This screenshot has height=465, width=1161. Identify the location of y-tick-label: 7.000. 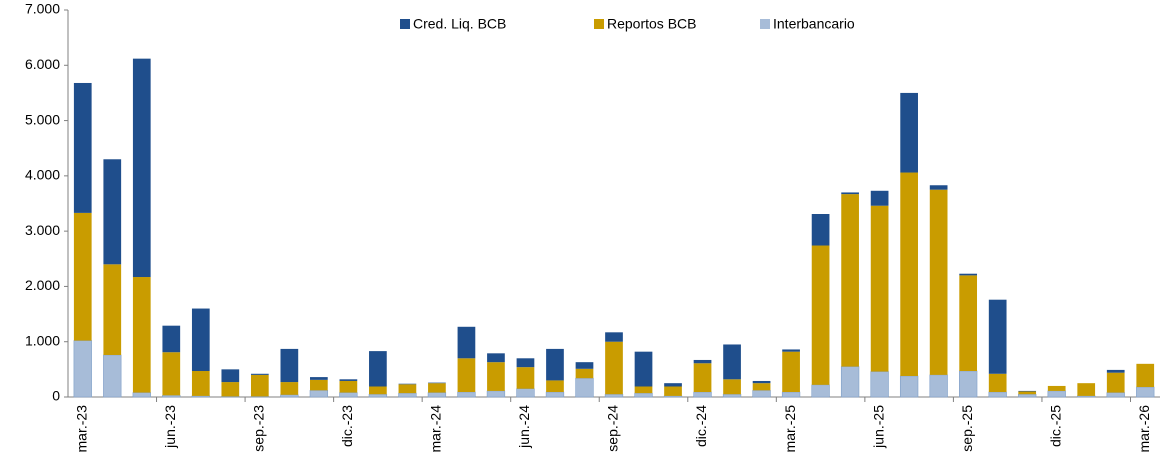
(42, 9).